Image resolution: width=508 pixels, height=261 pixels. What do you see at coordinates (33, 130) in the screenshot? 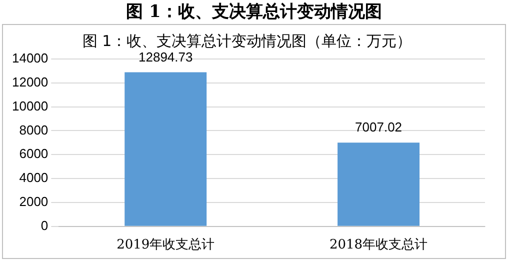
I see `y-tick-label: 8000` at bounding box center [33, 130].